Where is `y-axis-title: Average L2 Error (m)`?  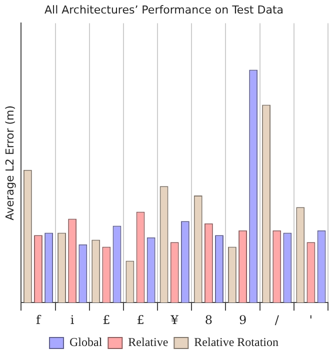
y-axis-title: Average L2 Error (m) is located at coordinates (9, 162).